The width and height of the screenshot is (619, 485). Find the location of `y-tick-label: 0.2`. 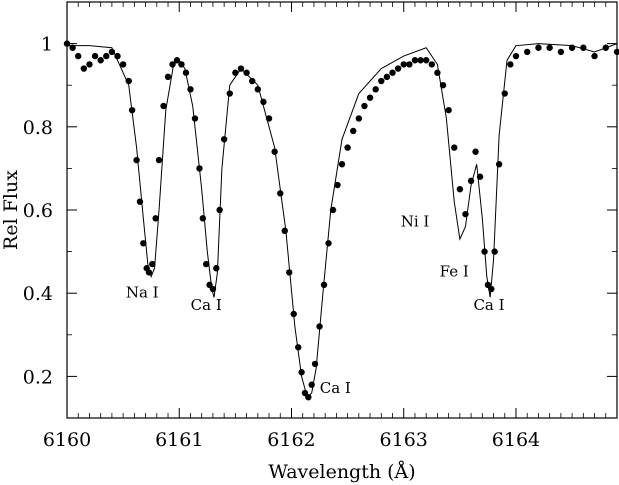

y-tick-label: 0.2 is located at coordinates (38, 377).